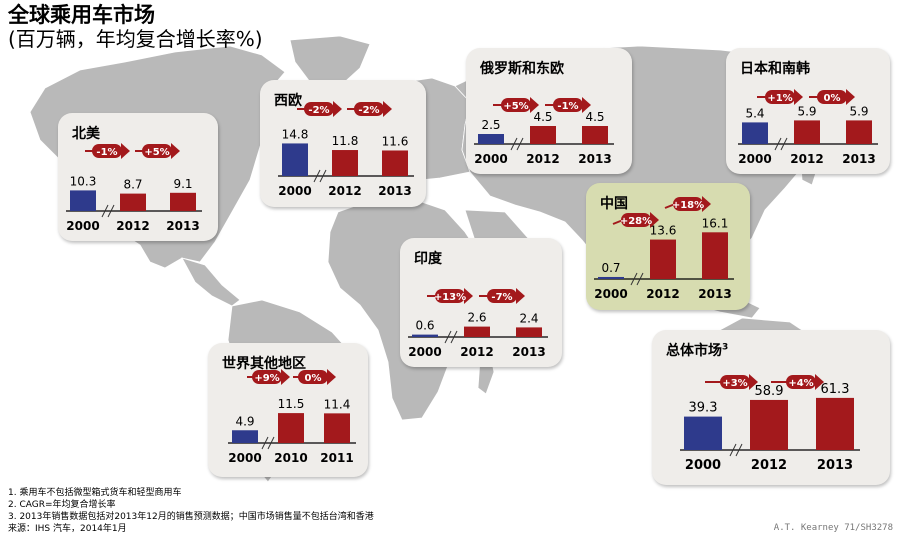 The height and width of the screenshot is (538, 903). Describe the element at coordinates (83, 181) in the screenshot. I see `data-label: 10.3` at that location.